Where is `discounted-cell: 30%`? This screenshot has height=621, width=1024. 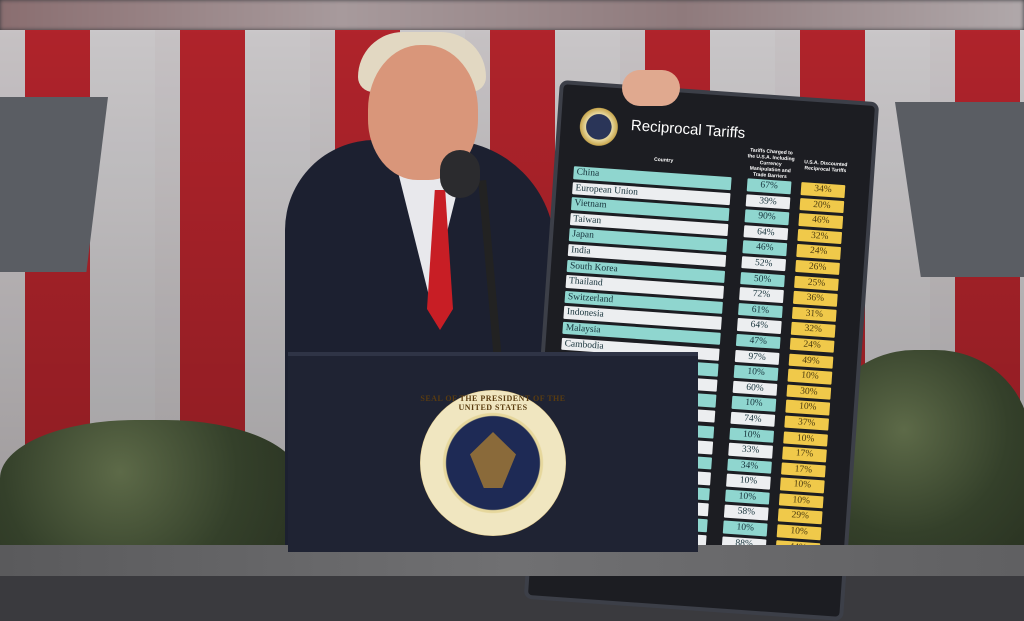 discounted-cell: 30% is located at coordinates (809, 392).